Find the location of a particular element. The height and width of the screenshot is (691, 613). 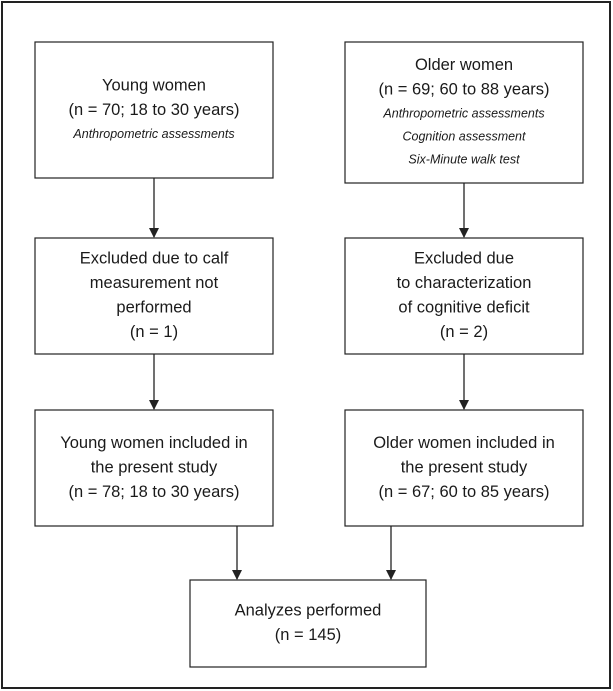

box-text: (n = 1) is located at coordinates (154, 332).